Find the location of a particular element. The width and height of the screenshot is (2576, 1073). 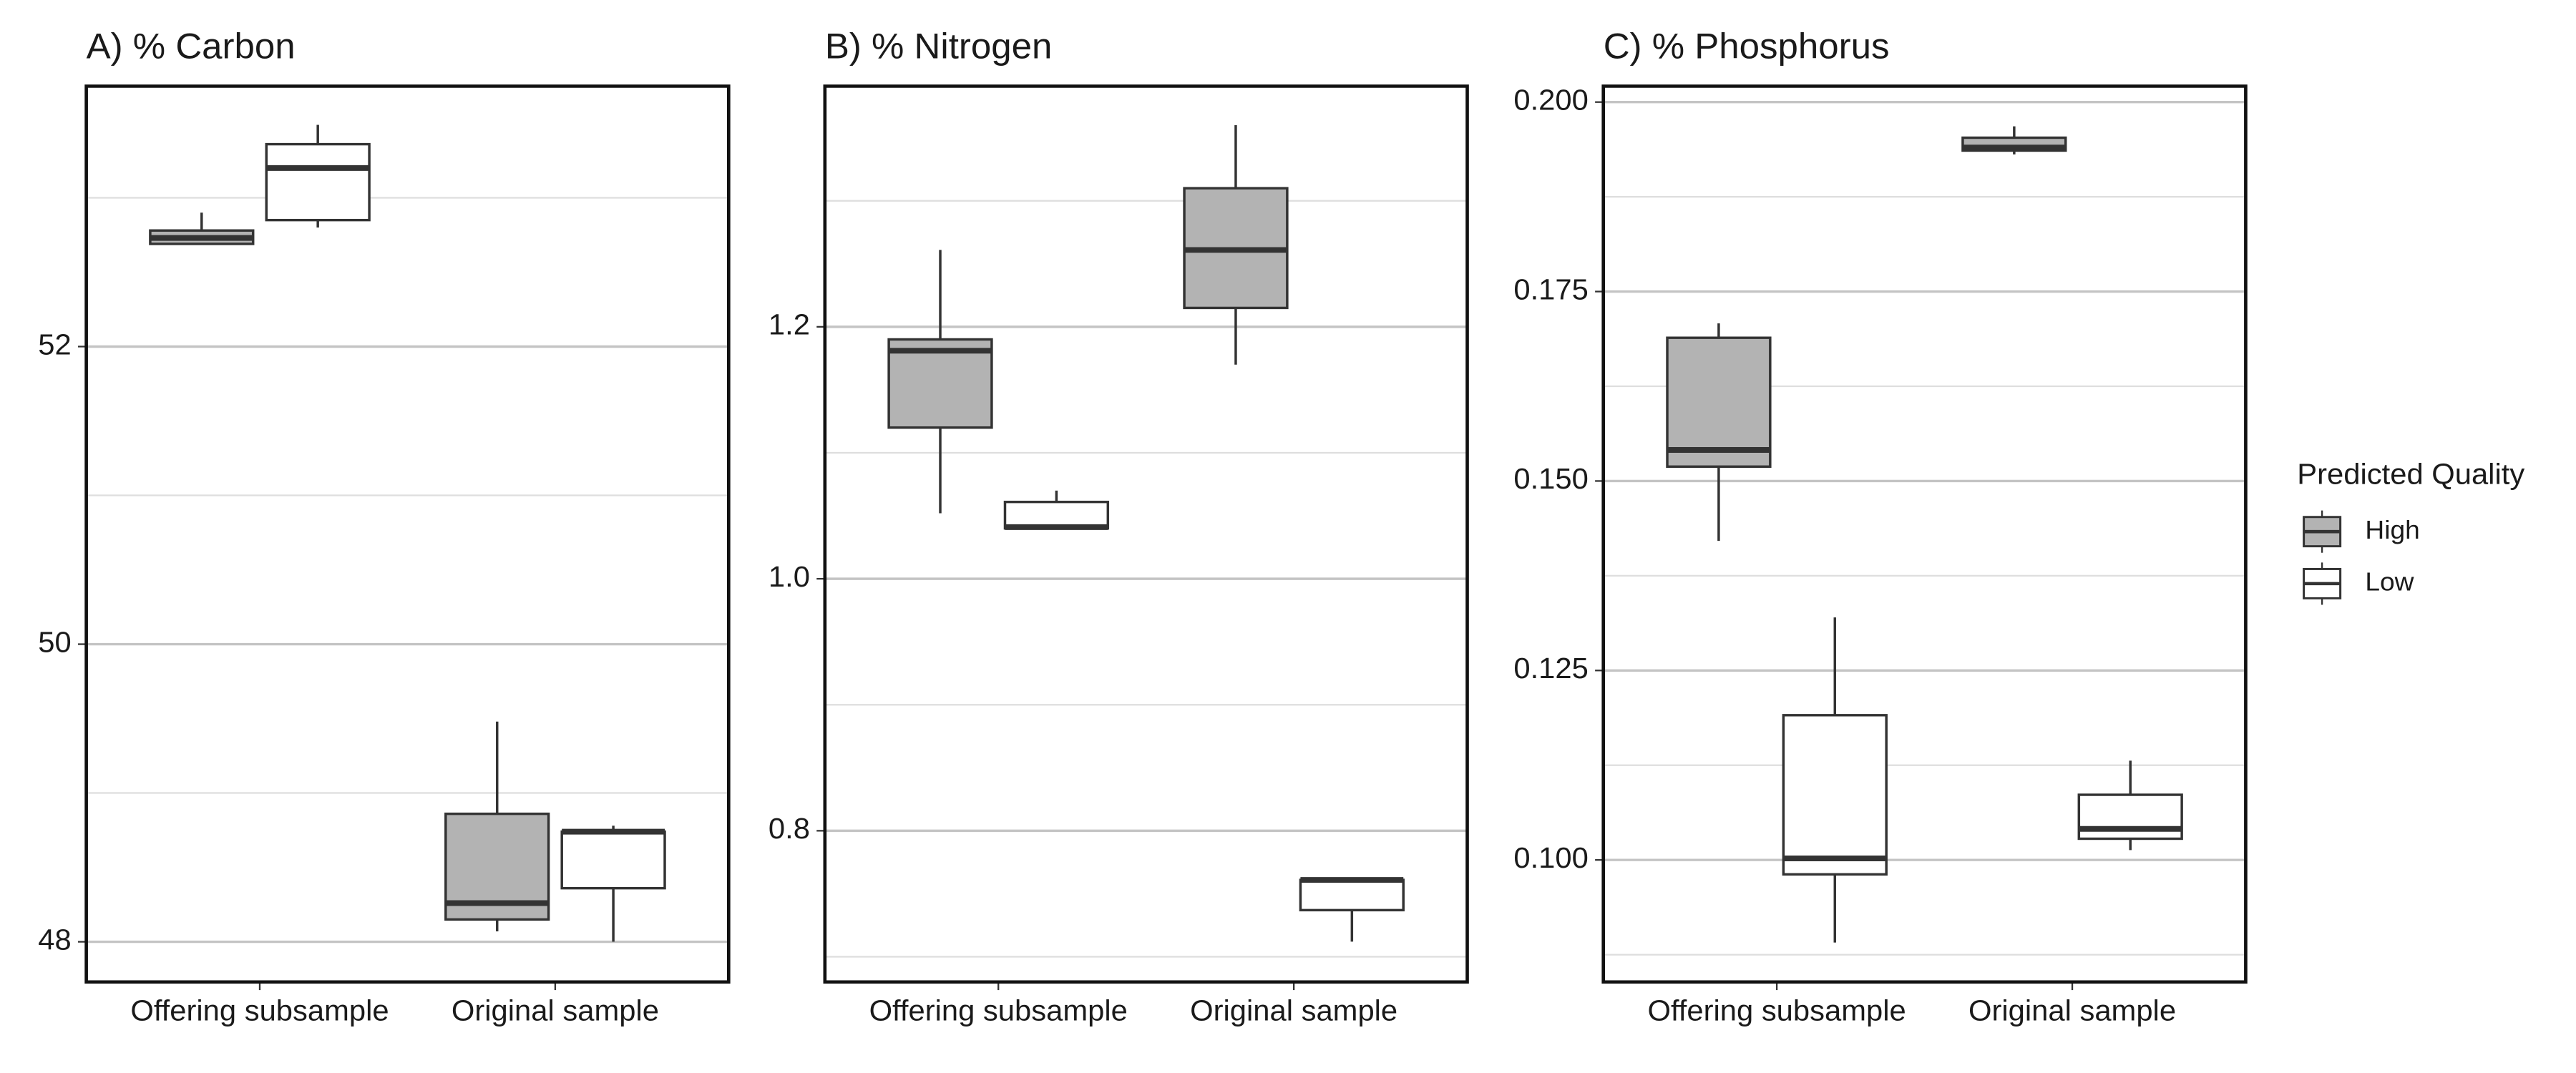

y-tick-label: 0.150 is located at coordinates (1550, 479).